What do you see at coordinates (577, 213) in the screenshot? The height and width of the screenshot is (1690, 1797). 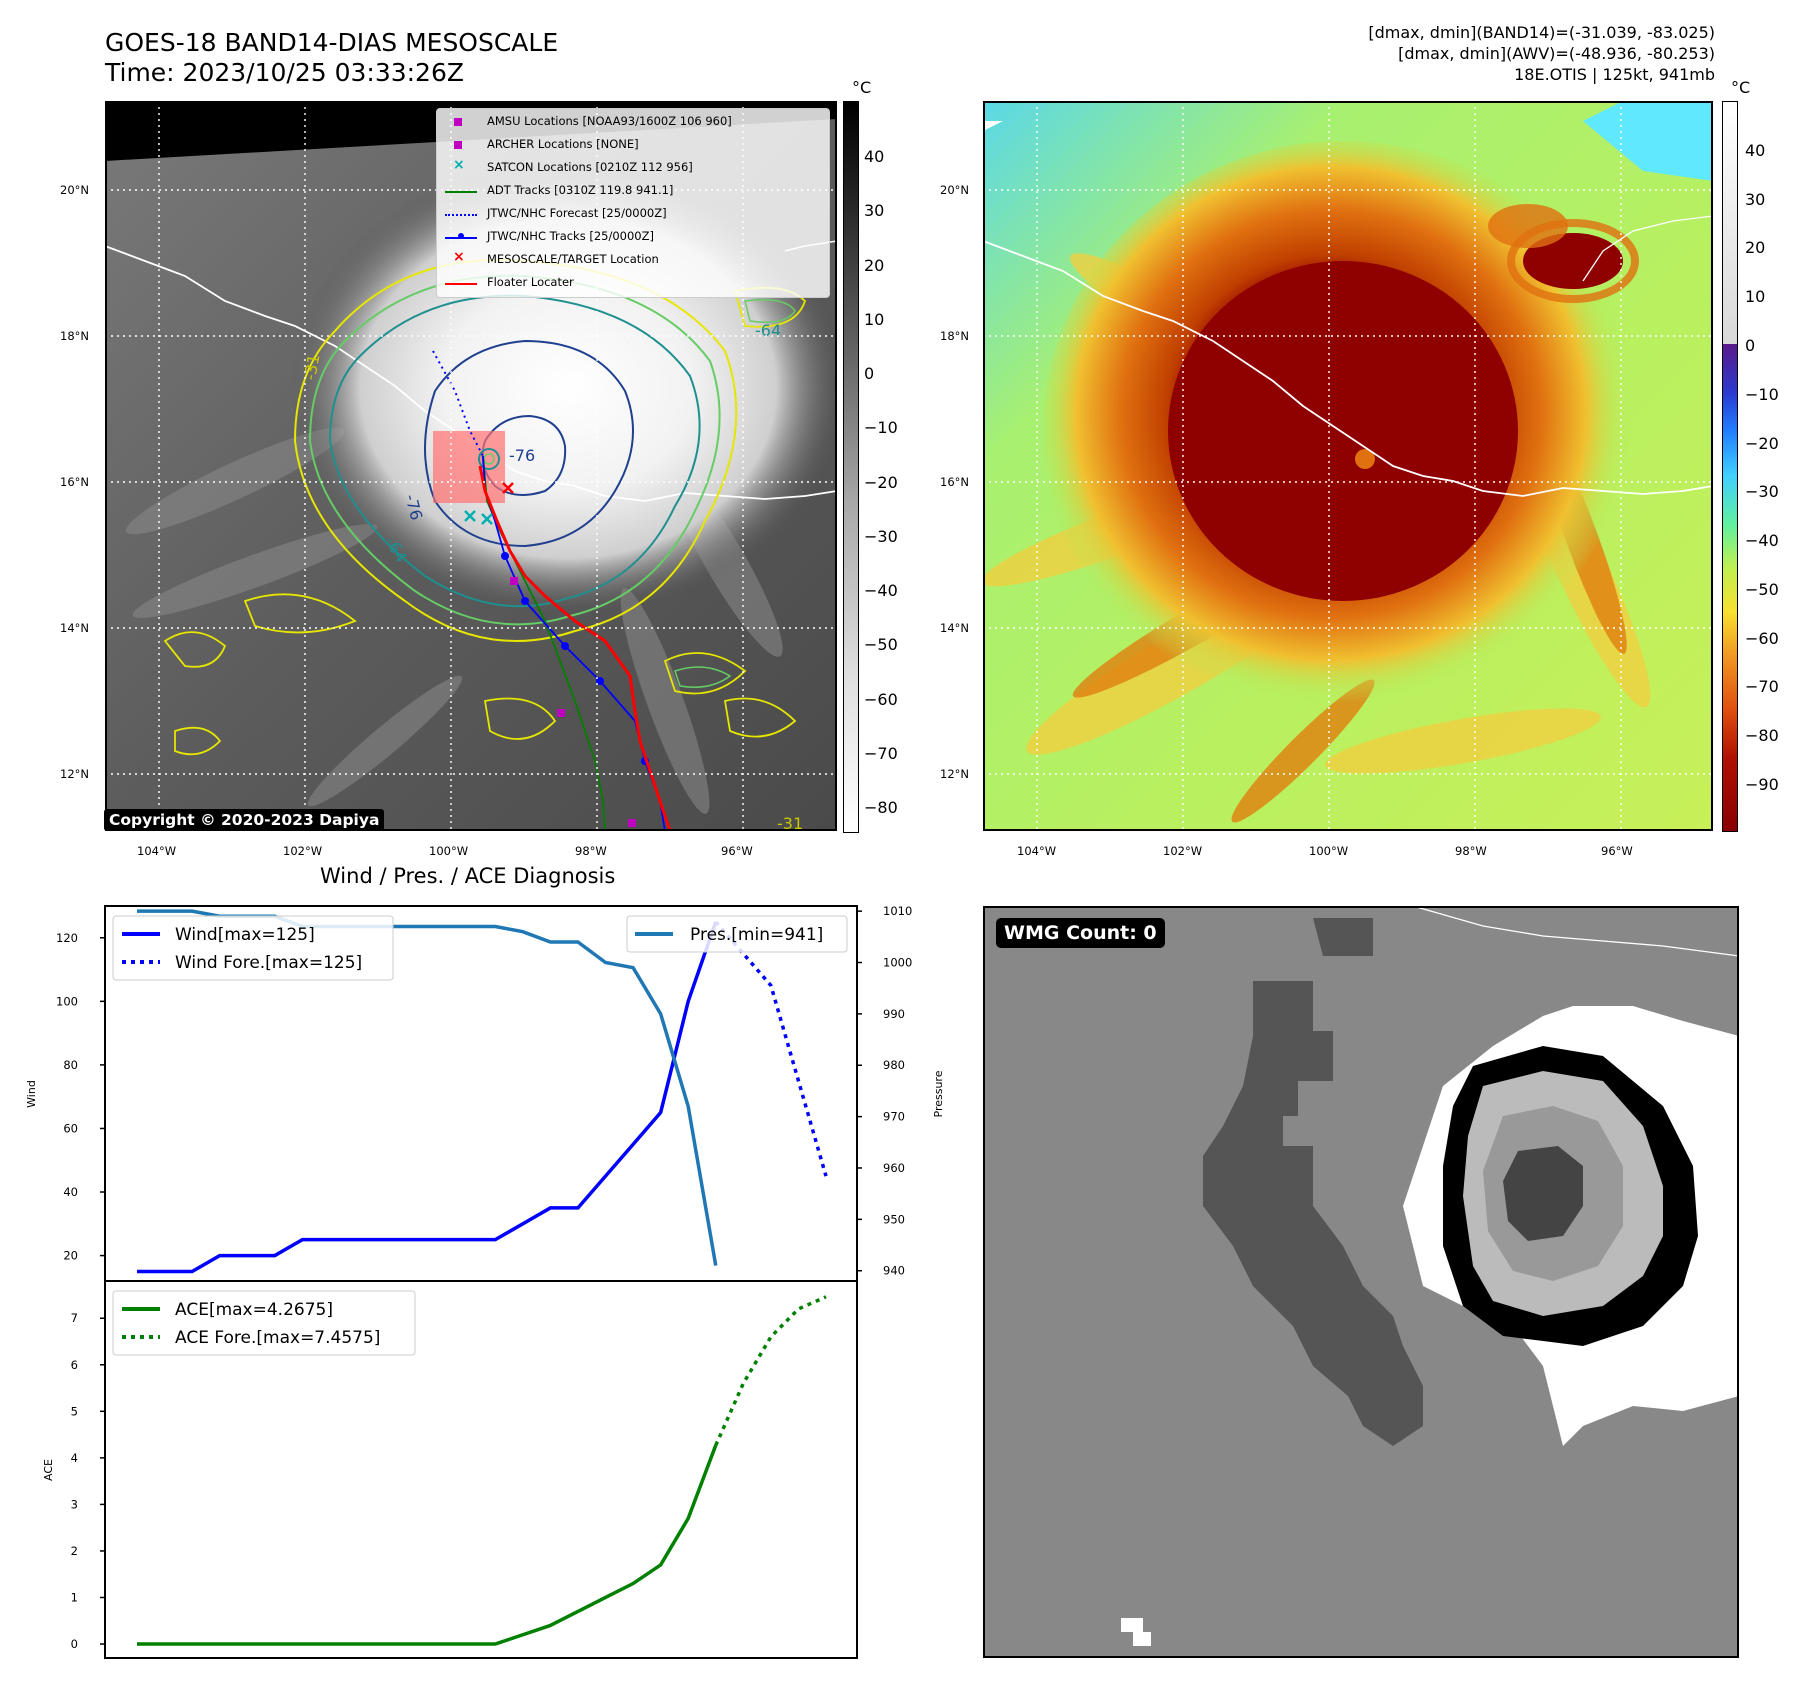 I see `legend-label: JTWC/NHC Forecast [25/0000Z]` at bounding box center [577, 213].